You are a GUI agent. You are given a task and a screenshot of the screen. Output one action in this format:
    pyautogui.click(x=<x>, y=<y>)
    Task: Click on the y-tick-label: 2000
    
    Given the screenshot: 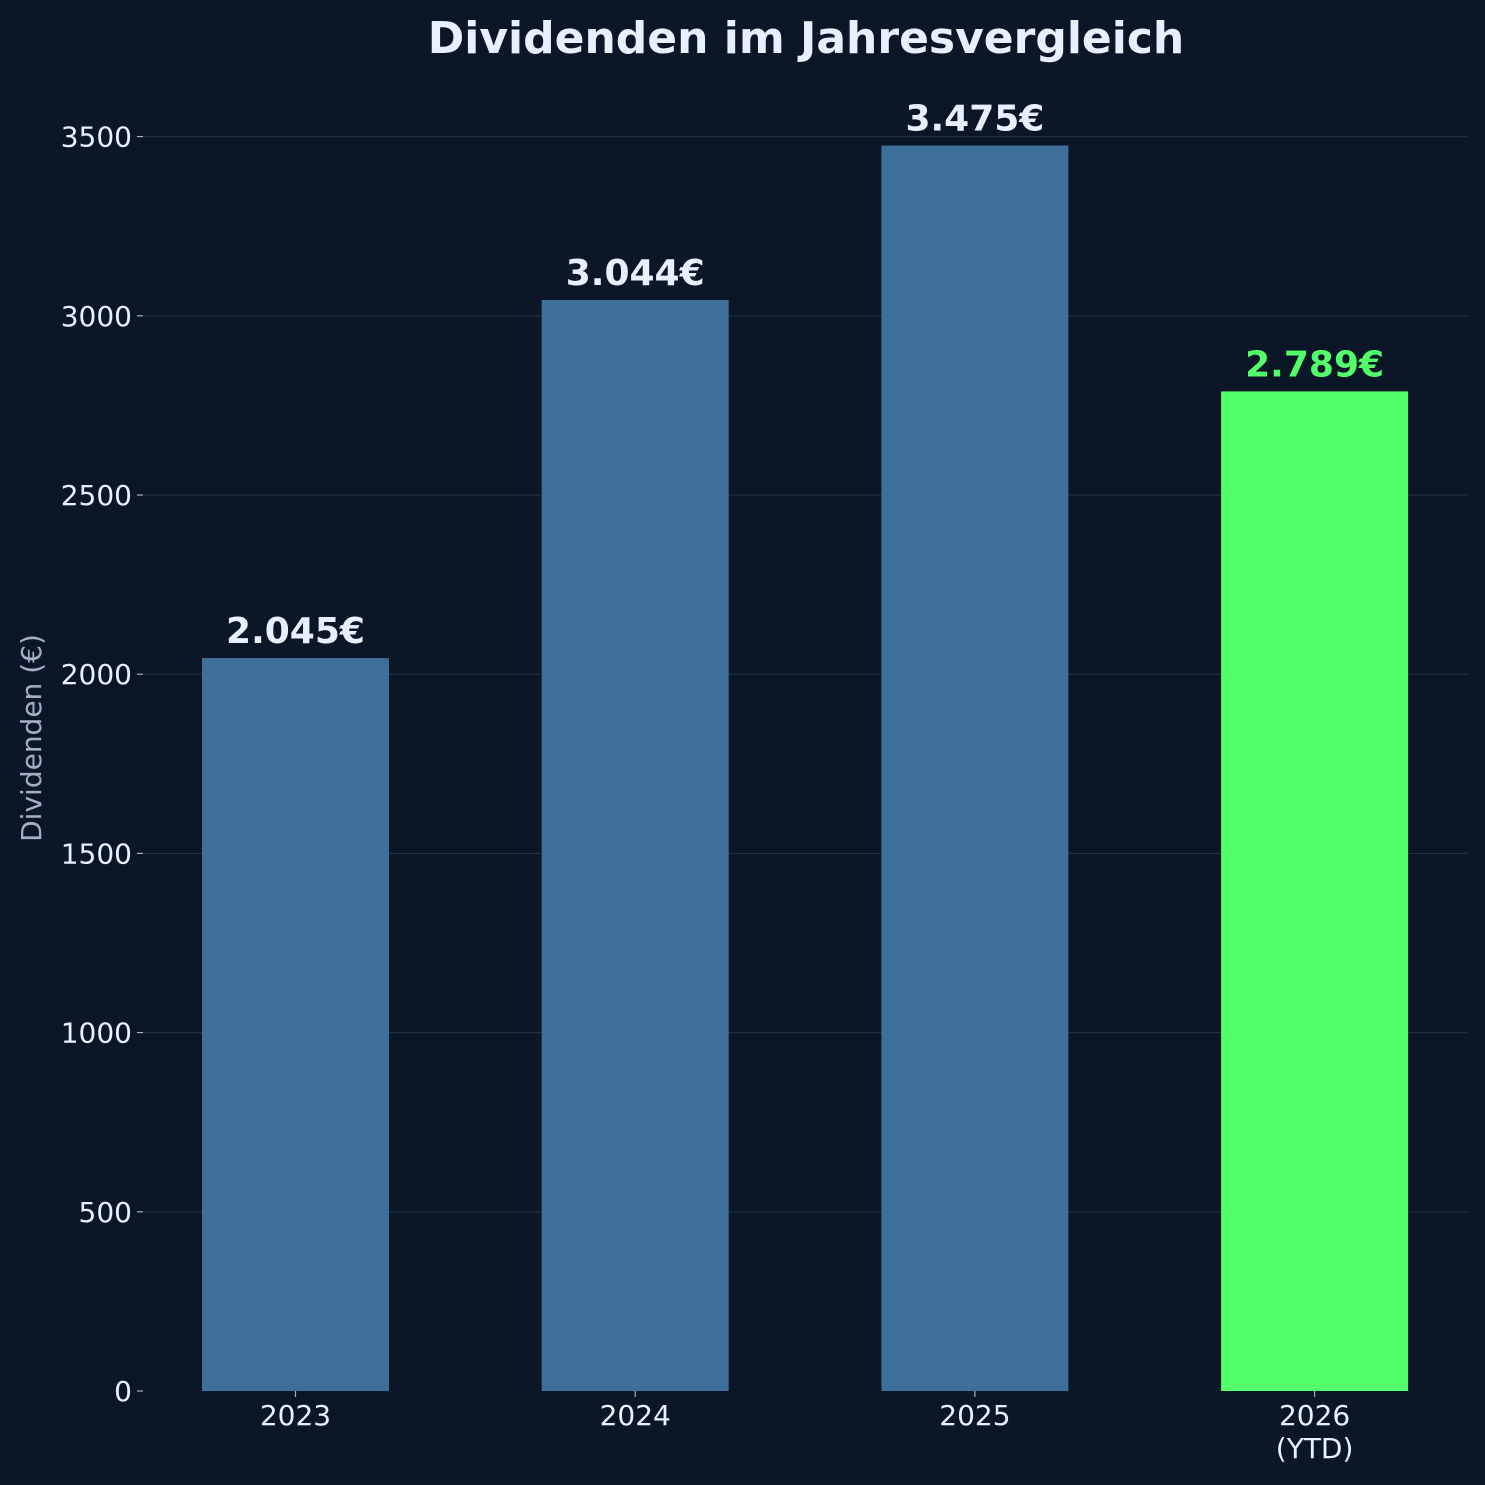 What is the action you would take?
    pyautogui.click(x=96, y=674)
    